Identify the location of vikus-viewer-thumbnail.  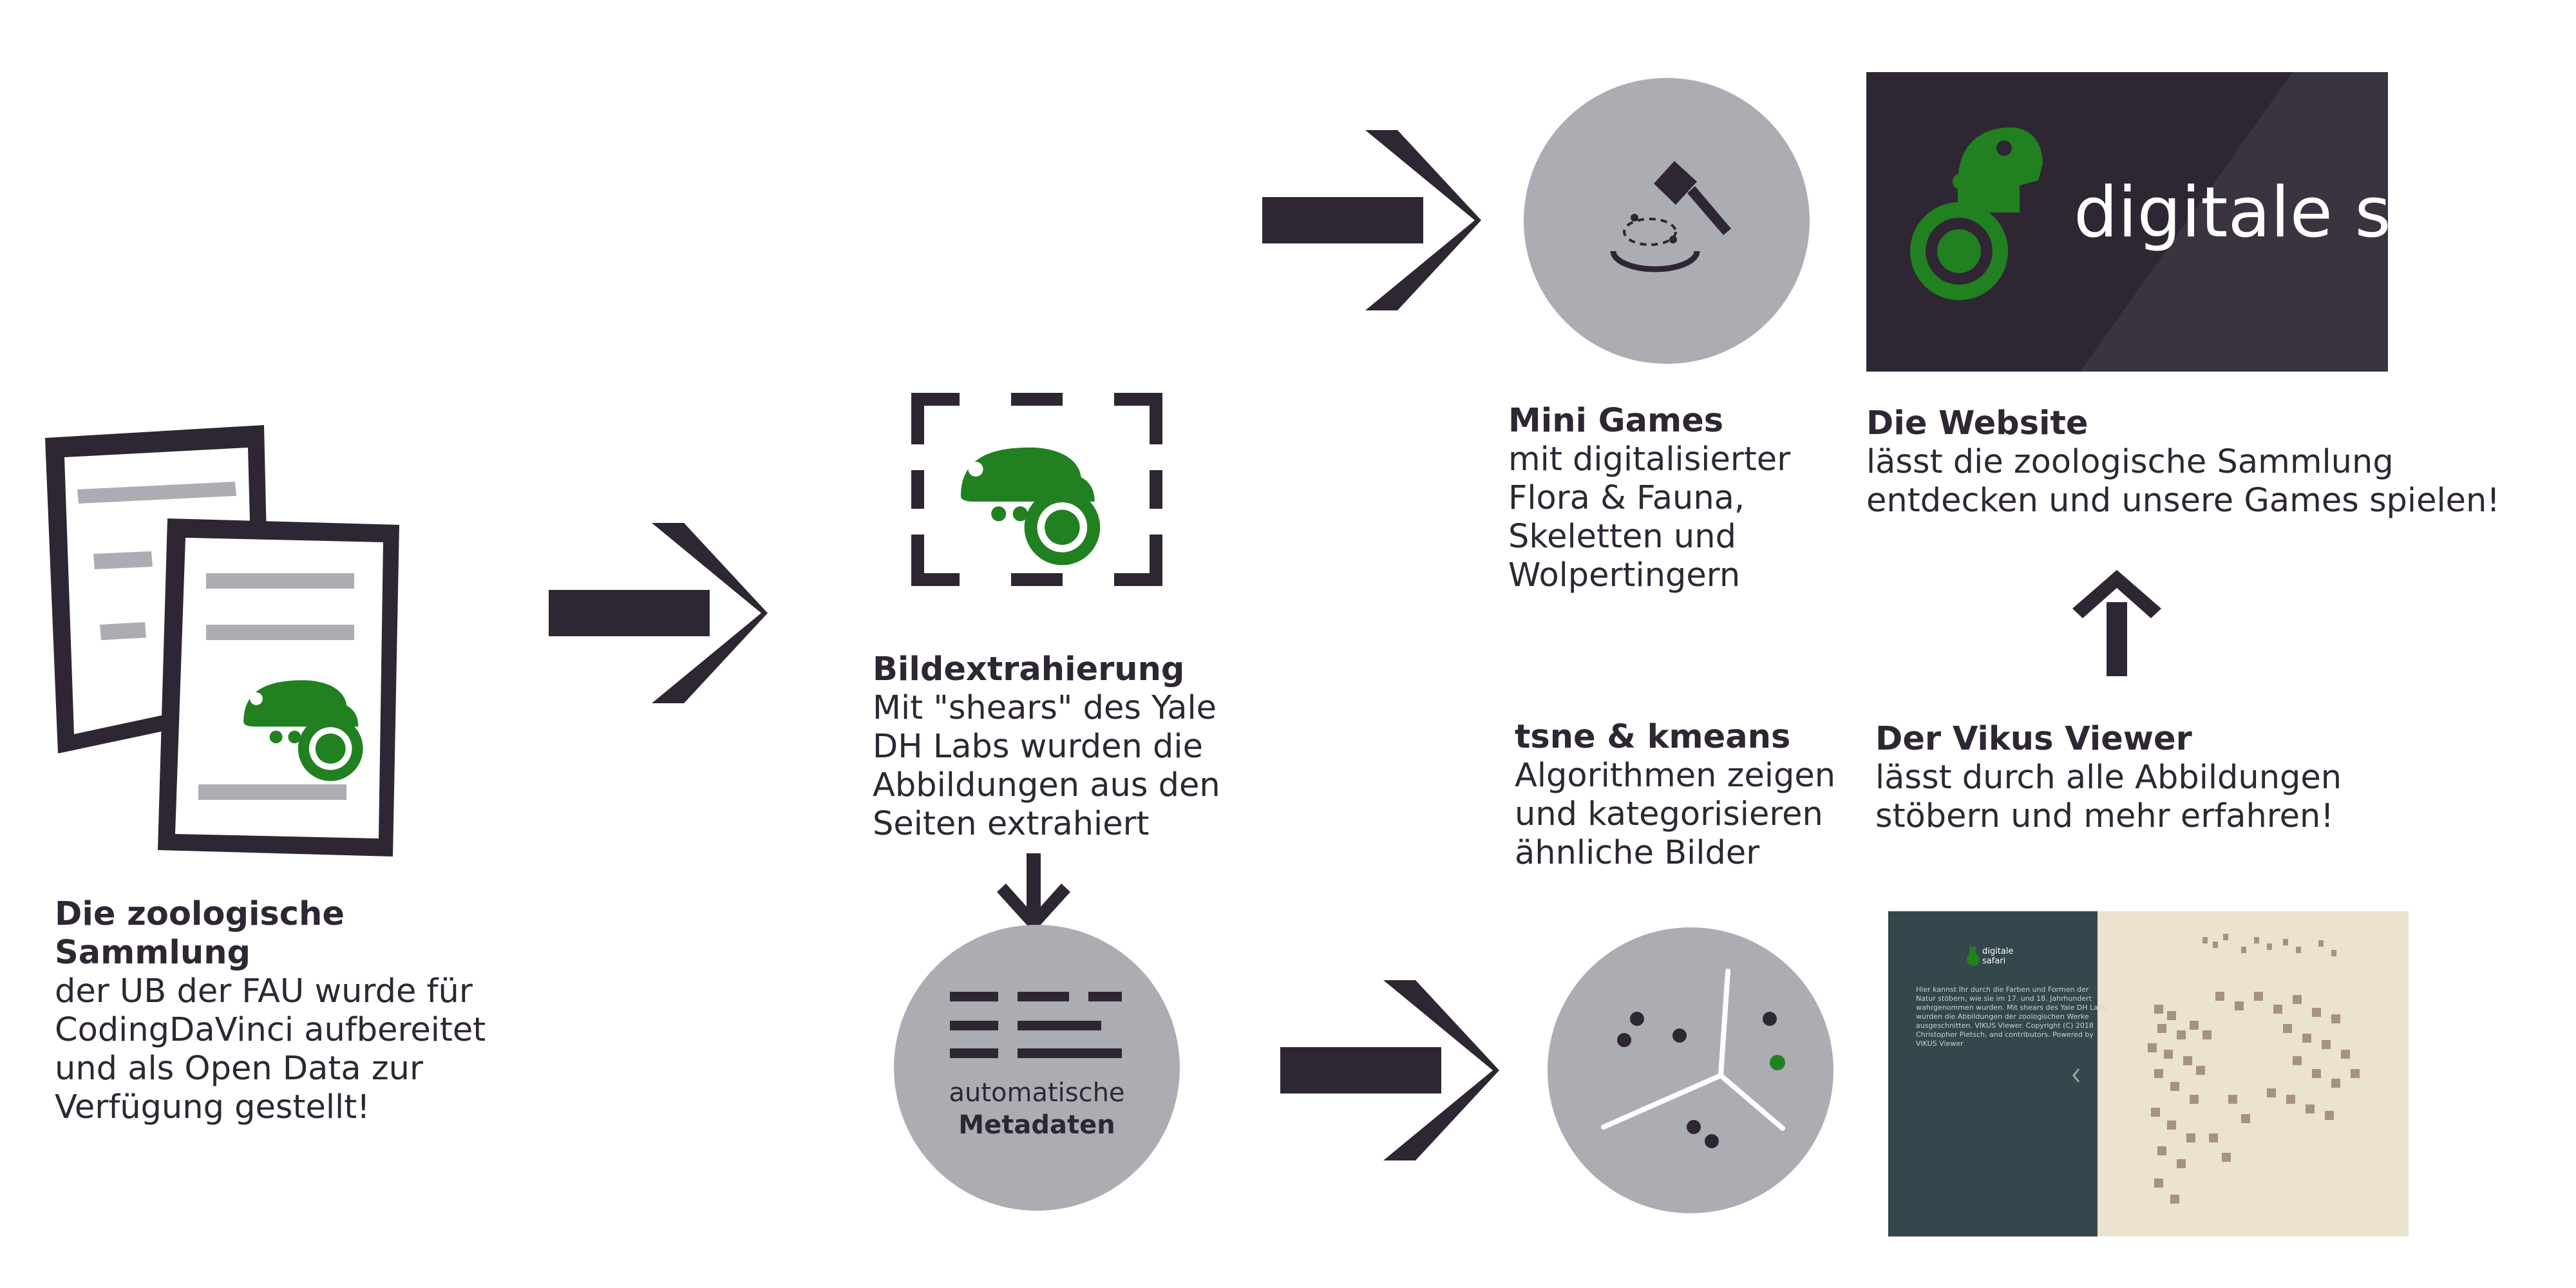
(2148, 1073).